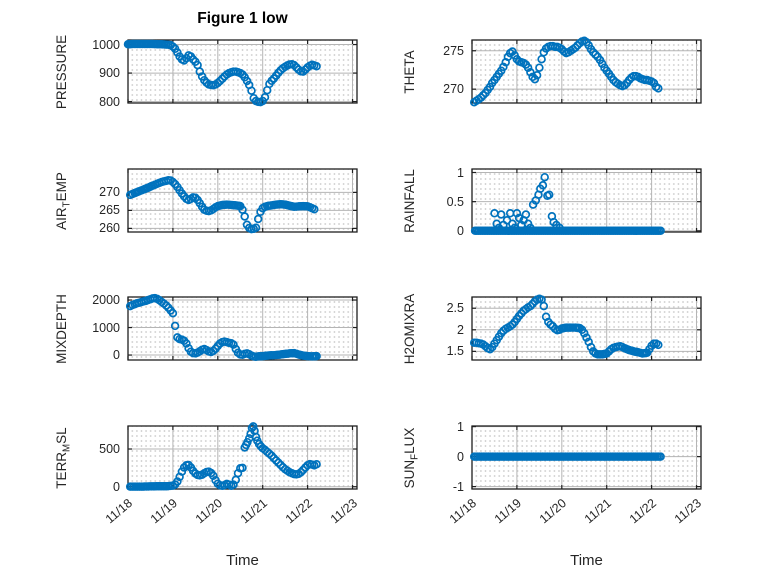  I want to click on subplot-theta-ytick-label: 275, so click(453, 50).